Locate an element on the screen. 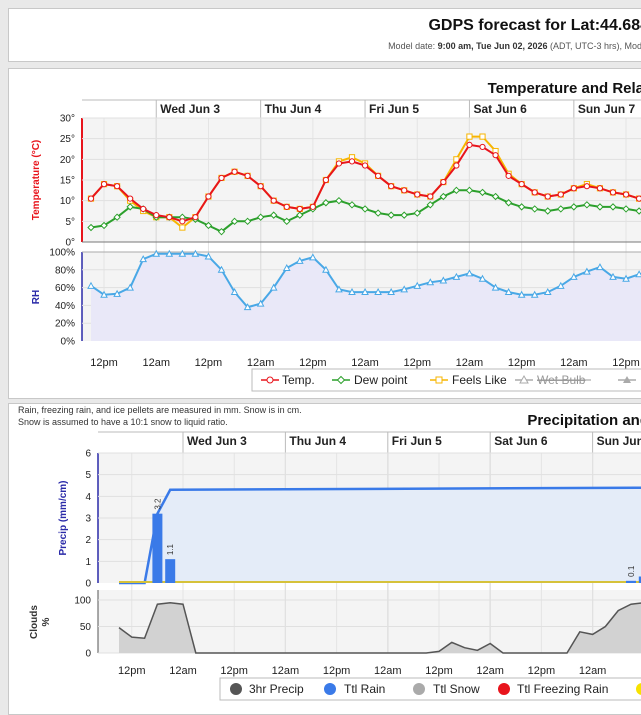  model-date-suffix: (ADT, UTC-3 hrs), Model is located at coordinates (594, 46).